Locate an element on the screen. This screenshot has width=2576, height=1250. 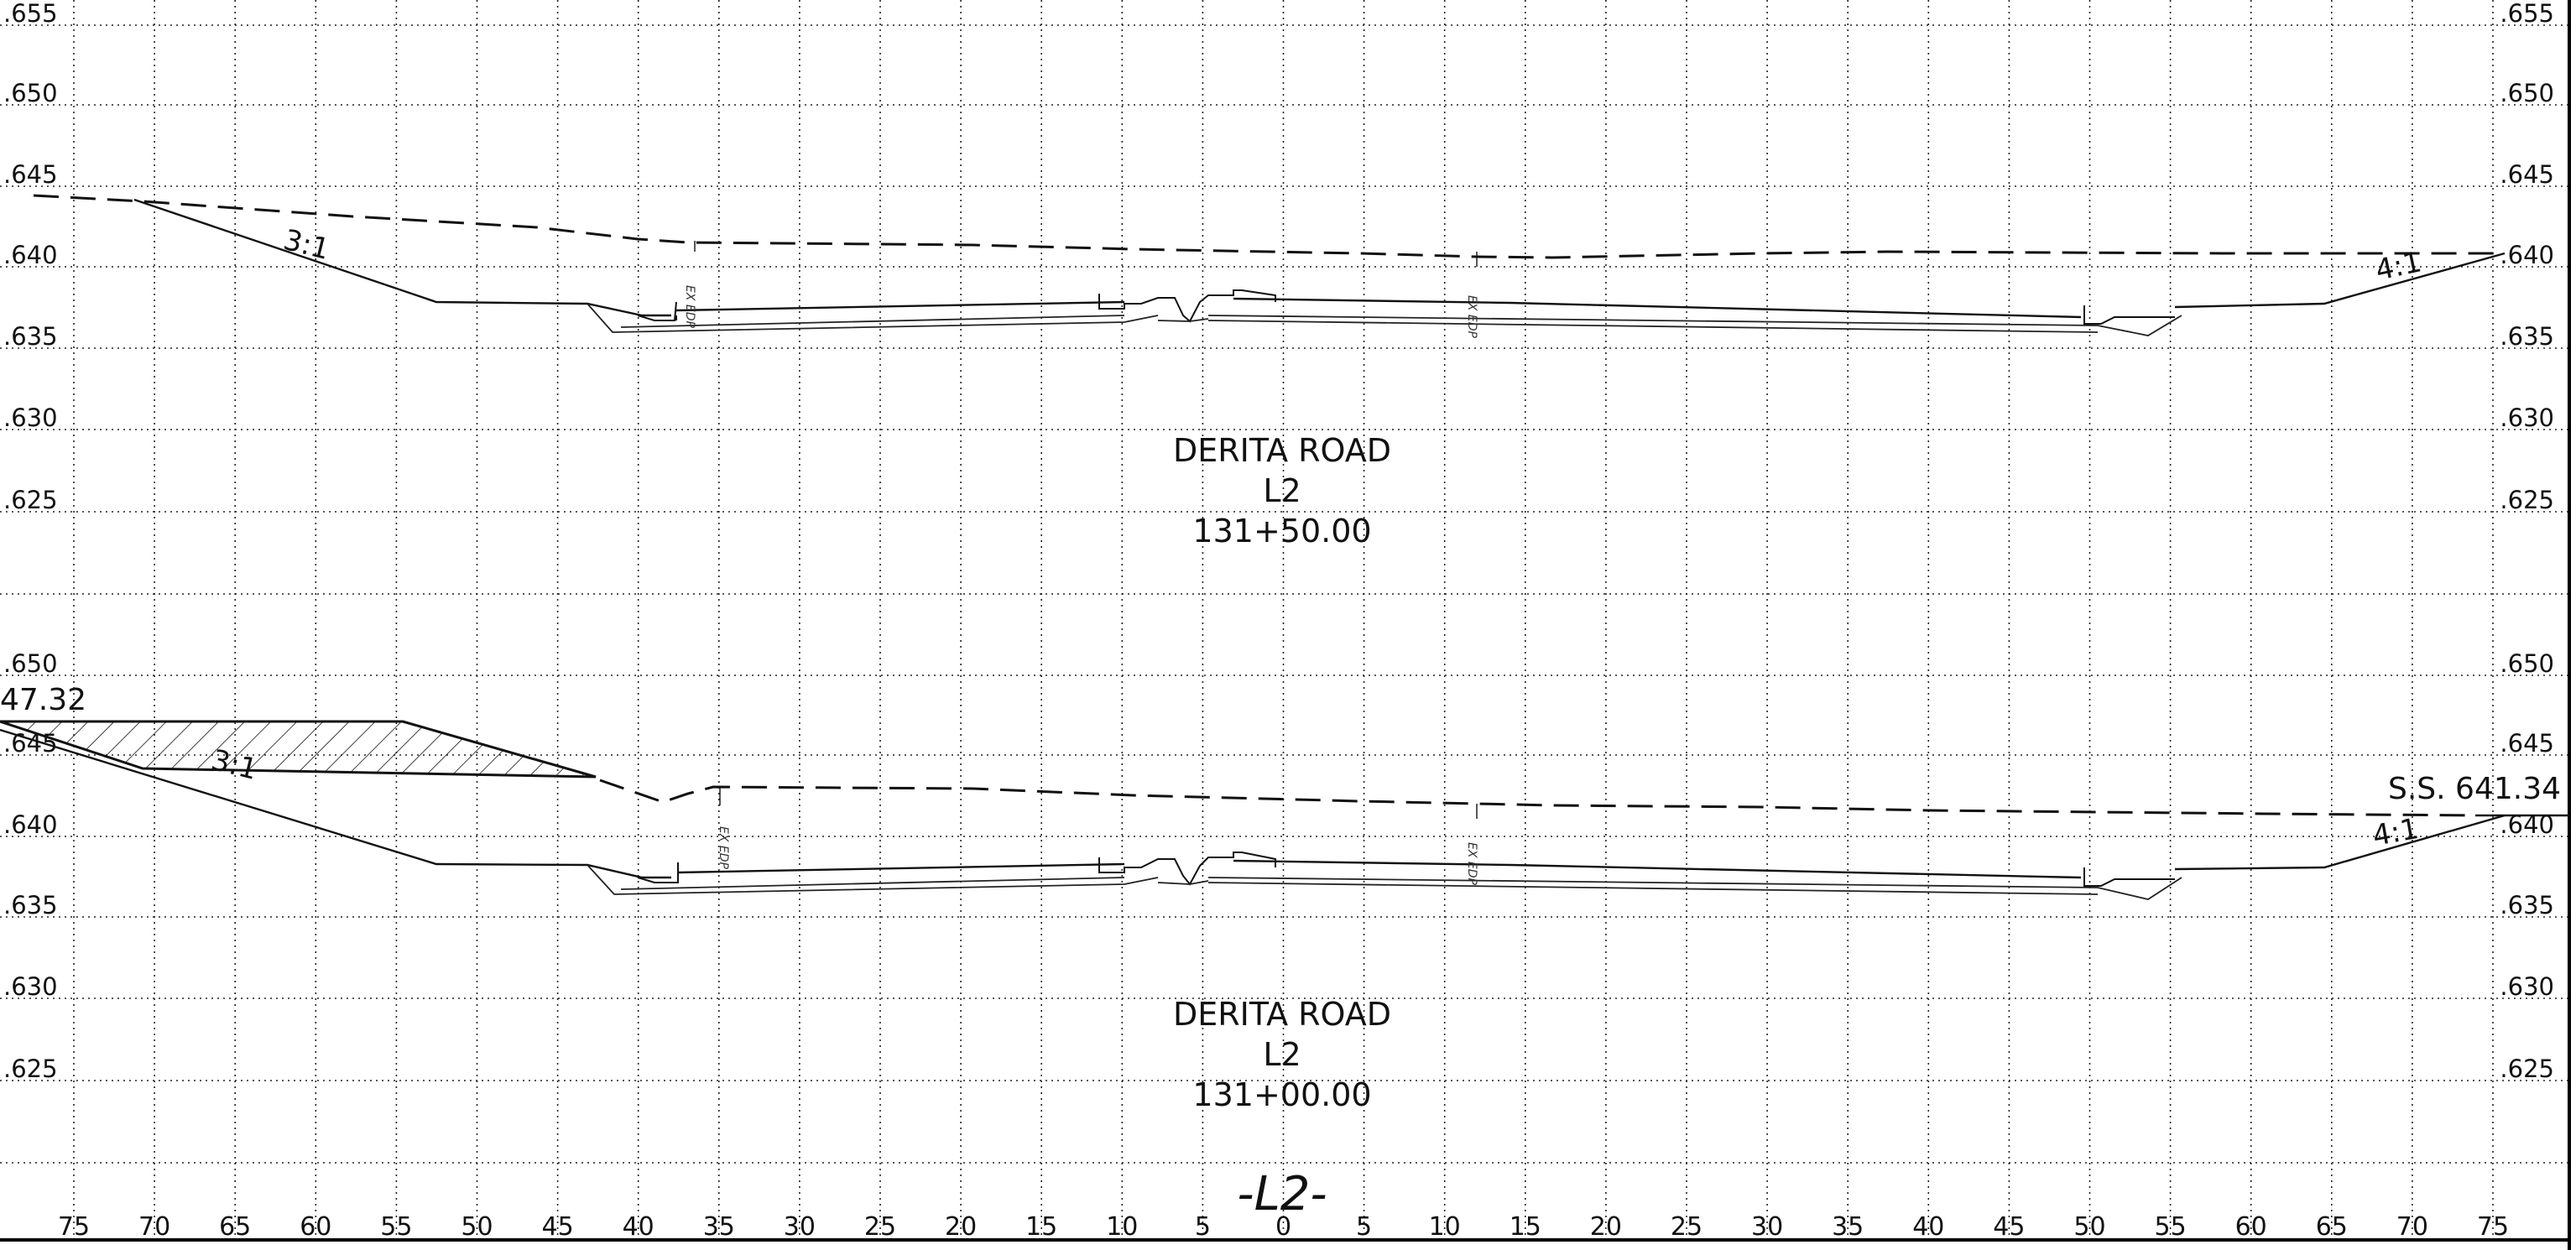
lower-left-pavement-bottom is located at coordinates (873, 879).